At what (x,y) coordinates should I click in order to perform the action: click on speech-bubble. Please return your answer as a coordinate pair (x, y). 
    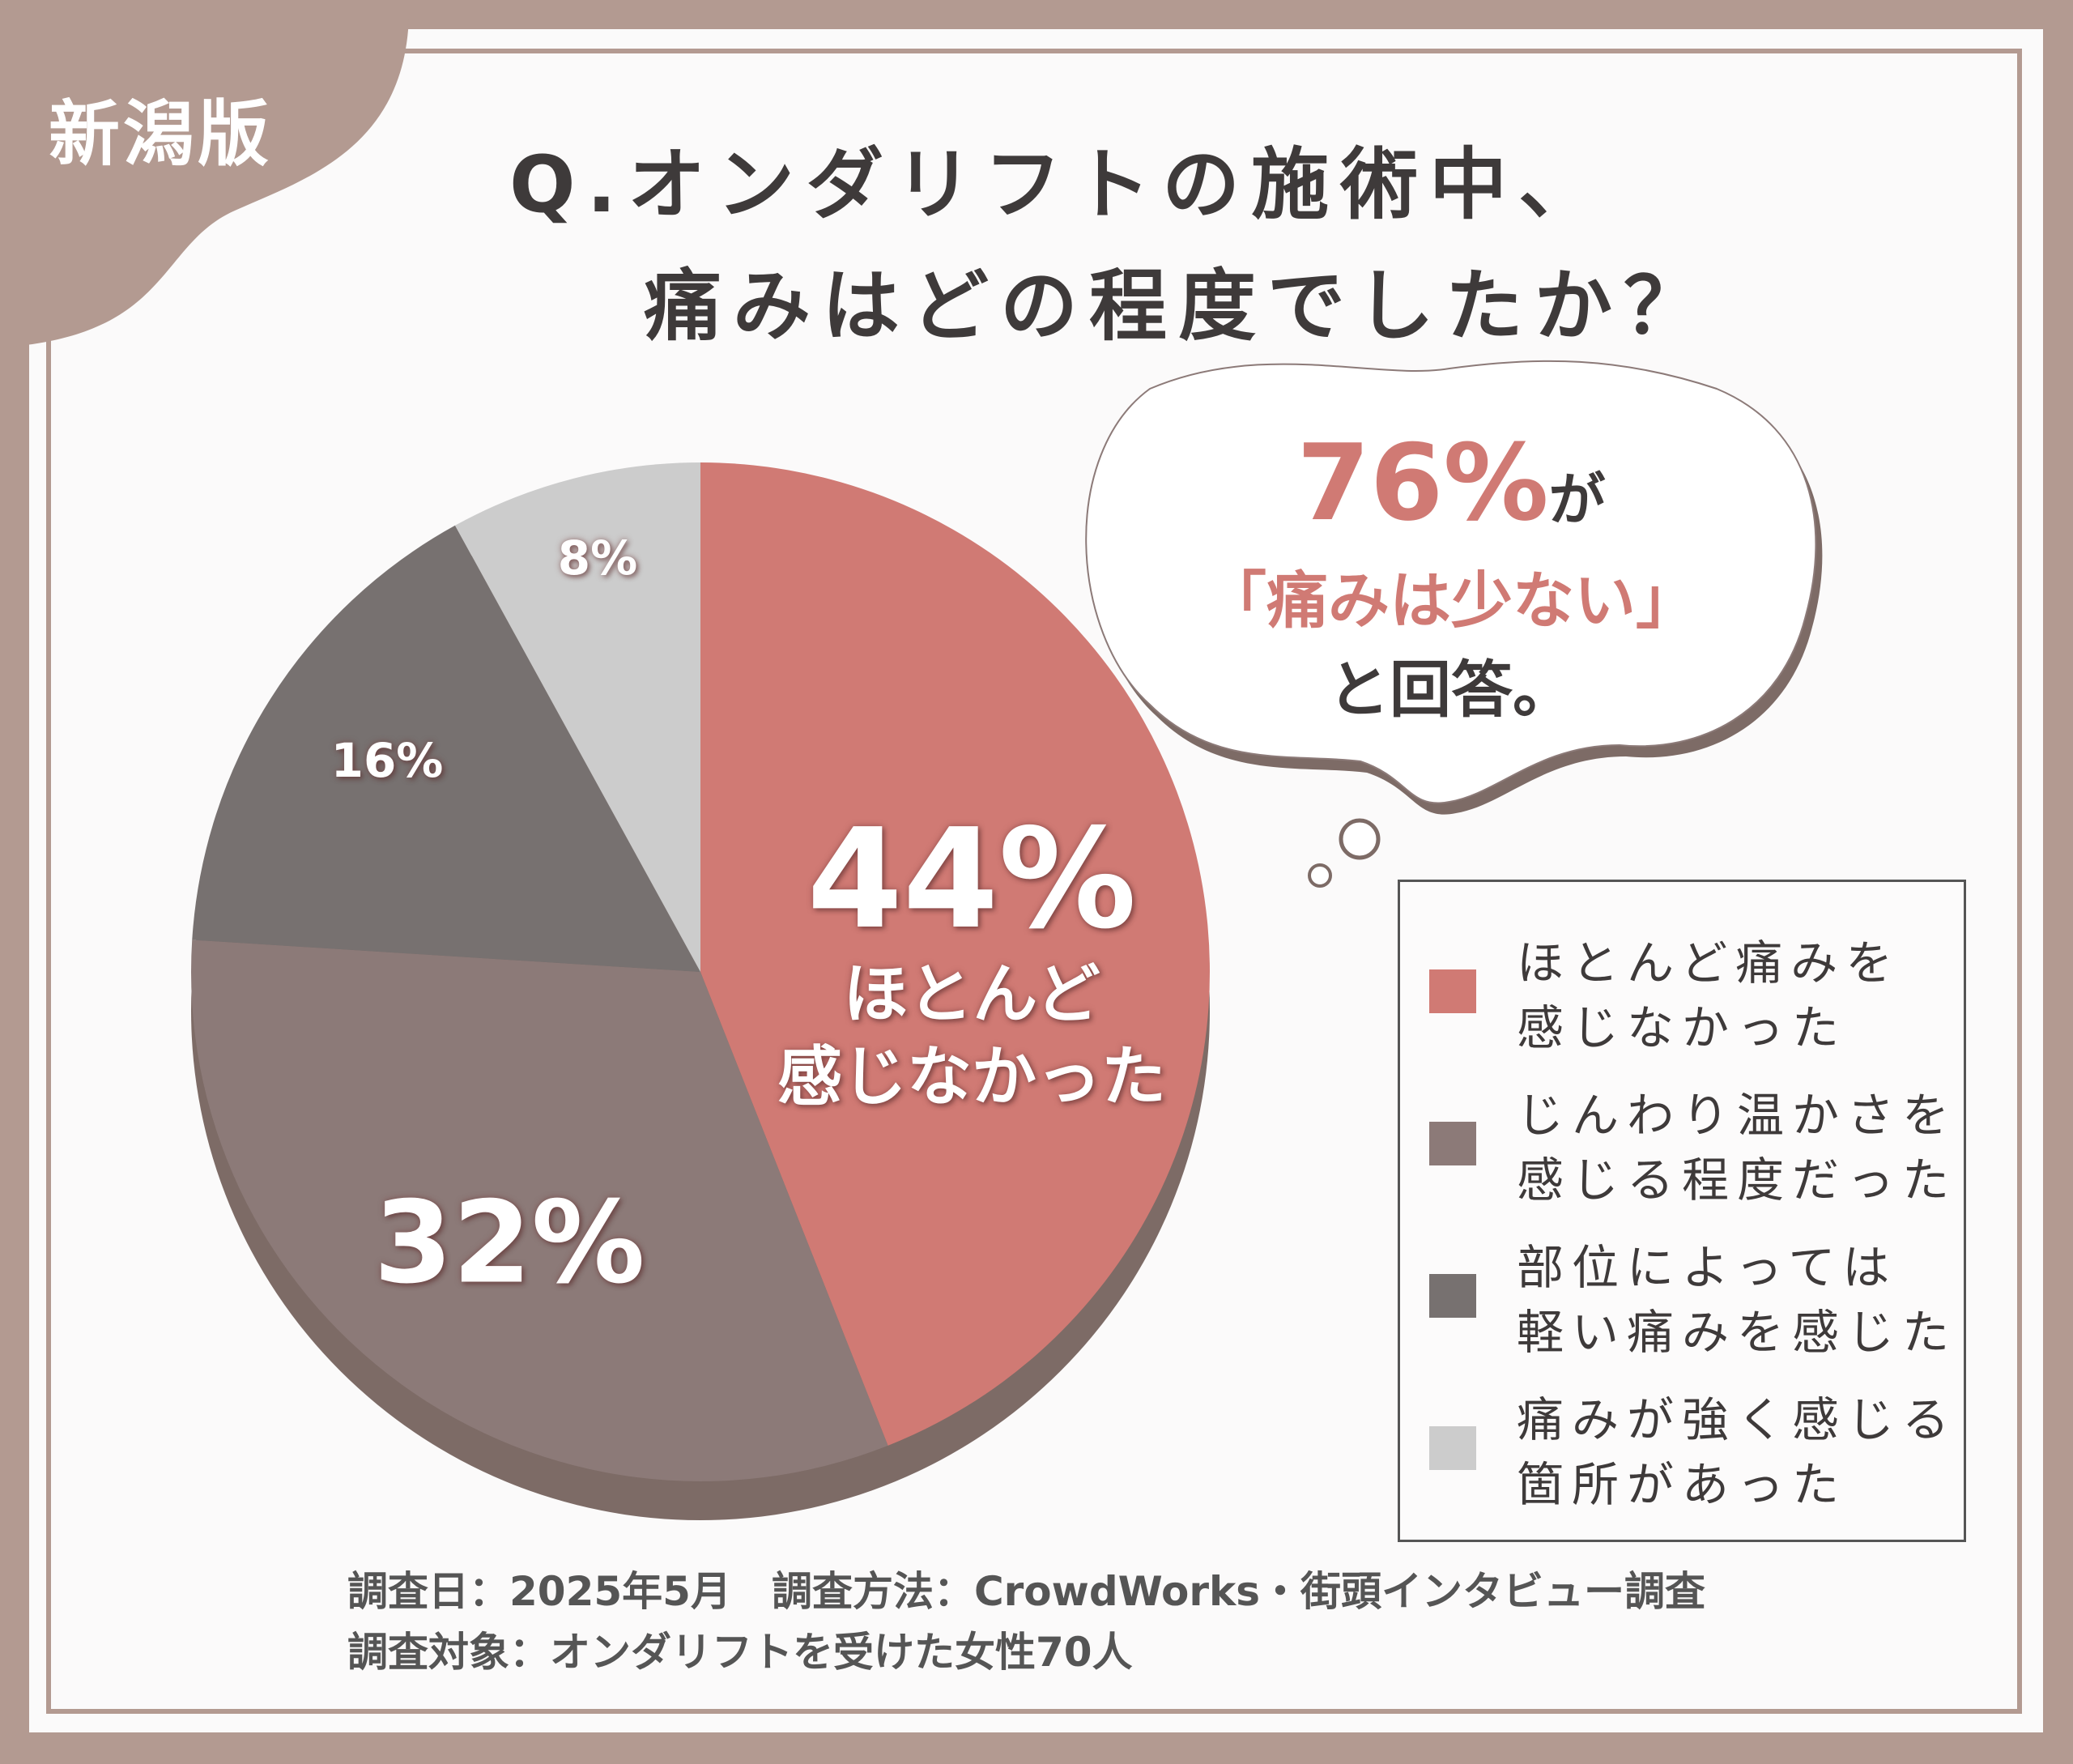
    Looking at the image, I should click on (1454, 624).